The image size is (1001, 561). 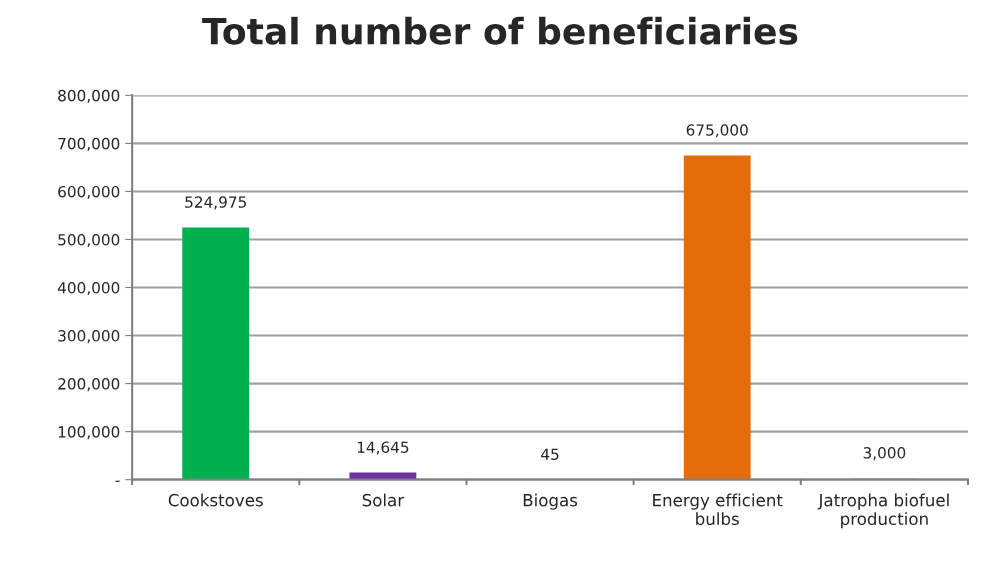 I want to click on y-tick-label: -, so click(x=117, y=481).